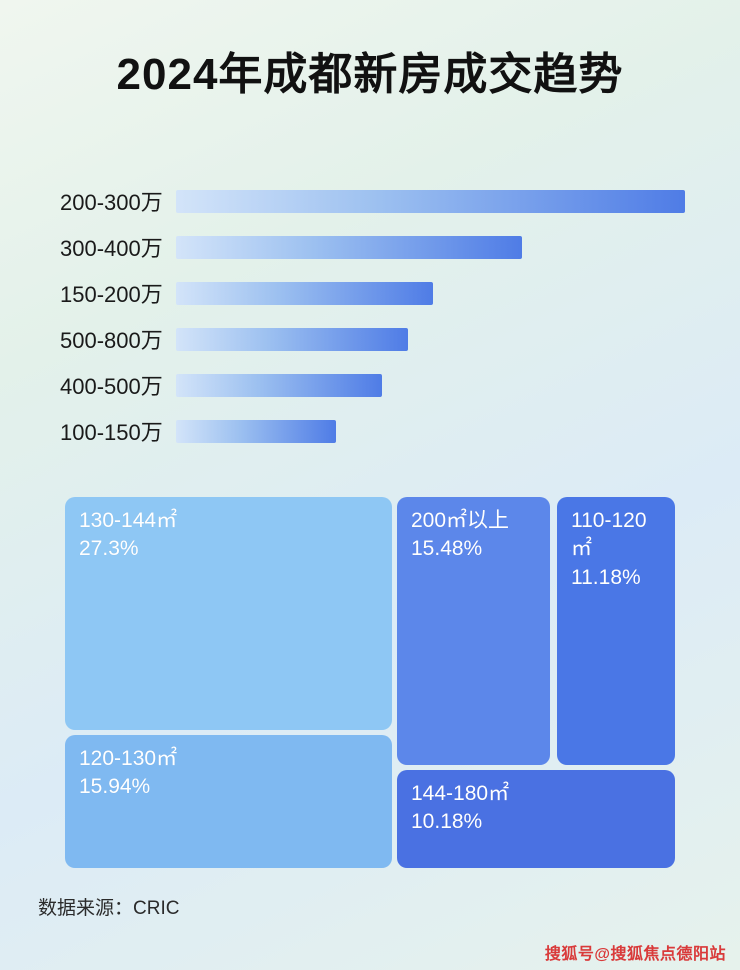 Image resolution: width=740 pixels, height=970 pixels. What do you see at coordinates (609, 535) in the screenshot?
I see `treemap-block-label: 110-120㎡` at bounding box center [609, 535].